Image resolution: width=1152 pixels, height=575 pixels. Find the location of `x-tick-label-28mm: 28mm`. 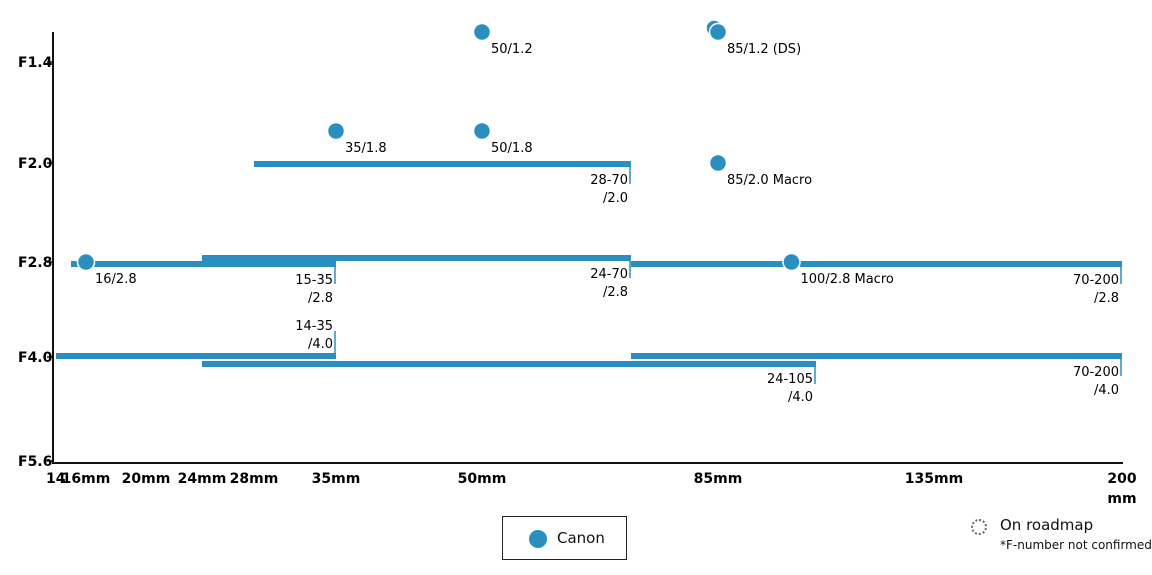

x-tick-label-28mm: 28mm is located at coordinates (254, 479).